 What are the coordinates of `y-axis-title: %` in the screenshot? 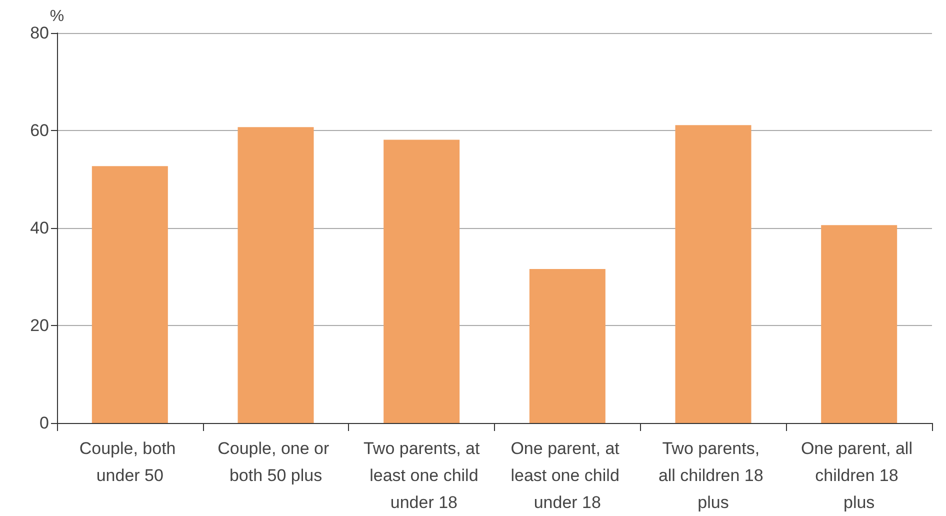 It's located at (57, 17).